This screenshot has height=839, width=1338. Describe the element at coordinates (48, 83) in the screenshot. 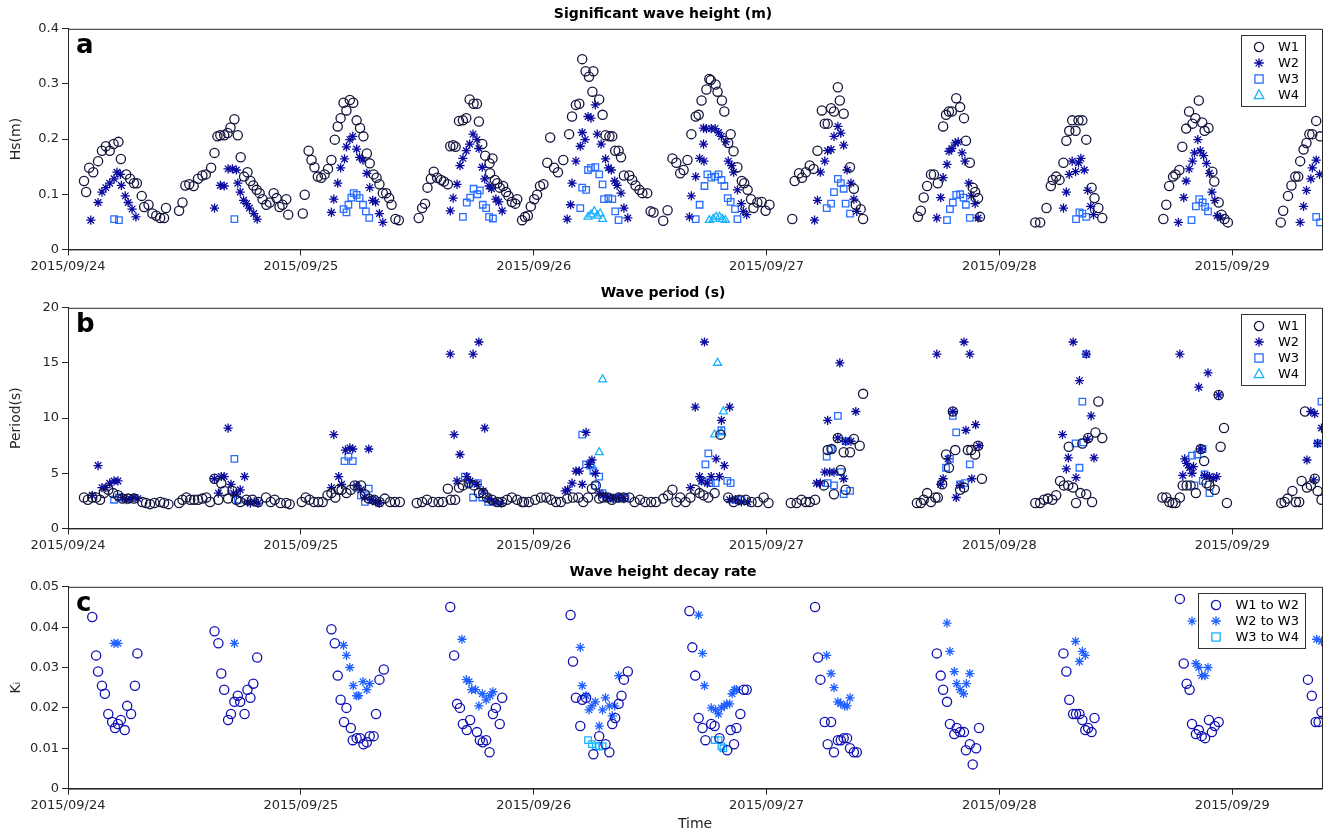

I see `y-tick-label: 0.3` at that location.